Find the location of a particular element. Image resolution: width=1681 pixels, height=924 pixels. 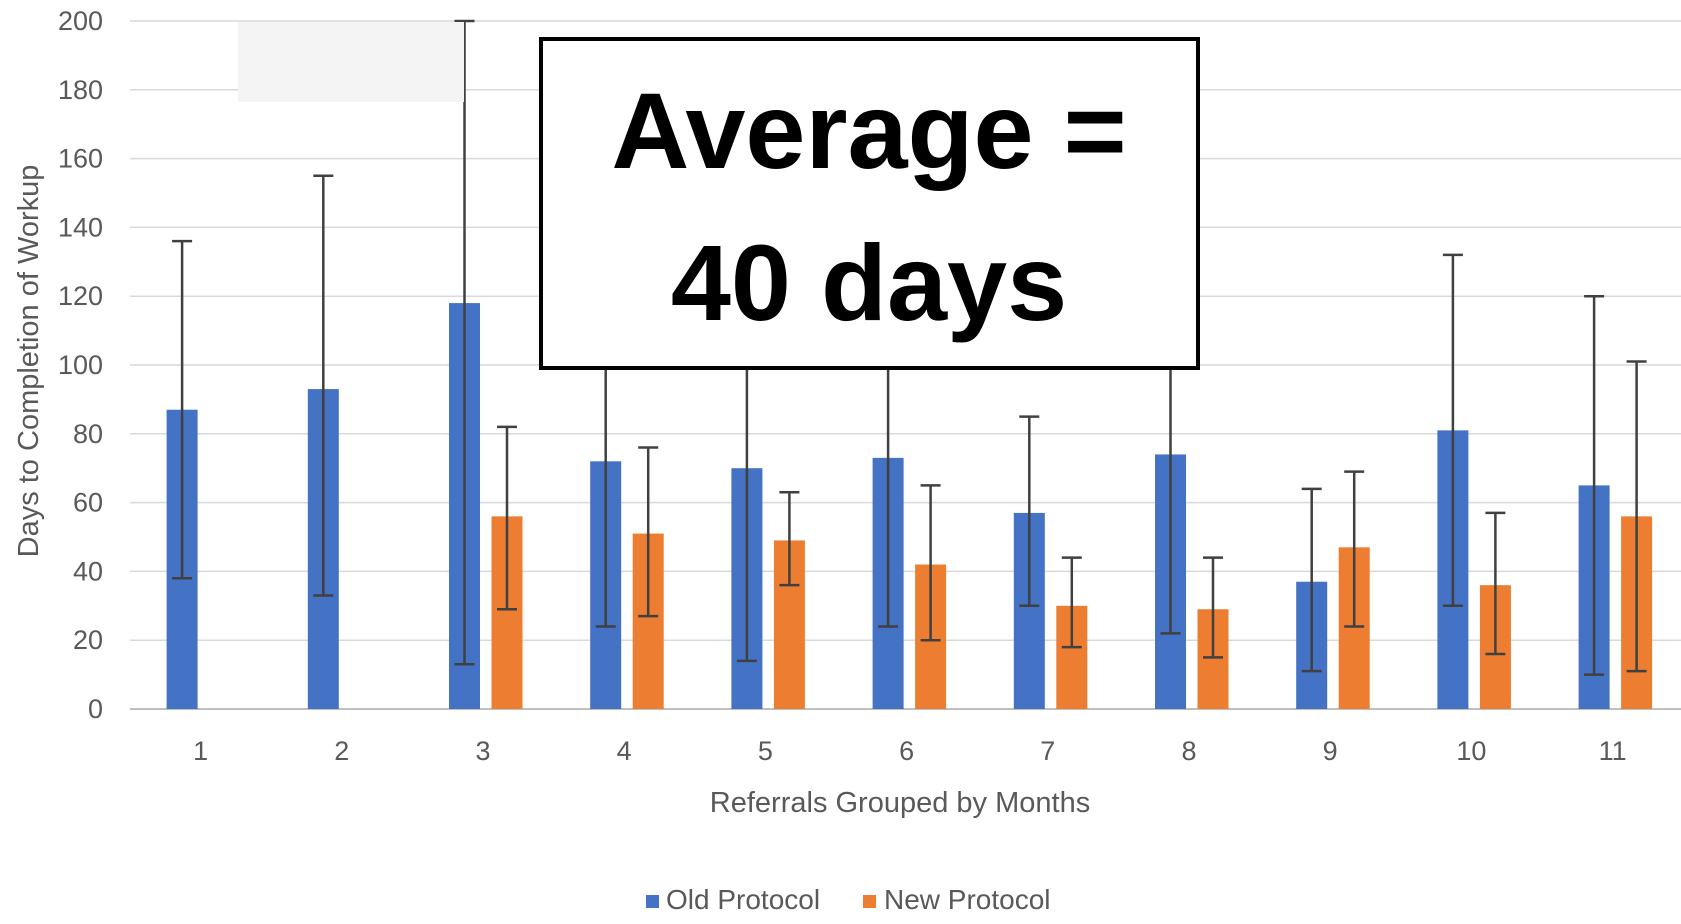

x-tick-label-7: 7 is located at coordinates (1047, 751).